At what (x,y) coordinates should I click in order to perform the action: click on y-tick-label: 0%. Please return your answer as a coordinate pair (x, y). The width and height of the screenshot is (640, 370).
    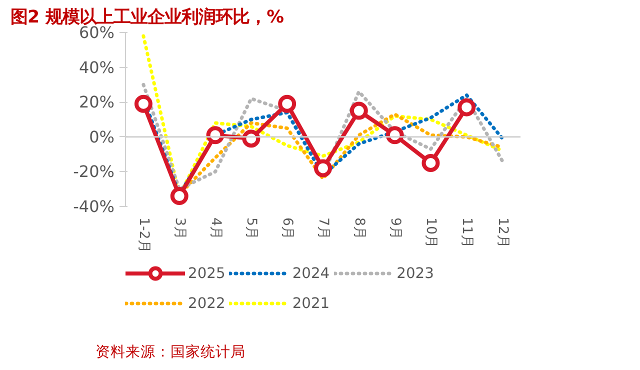
    Looking at the image, I should click on (102, 136).